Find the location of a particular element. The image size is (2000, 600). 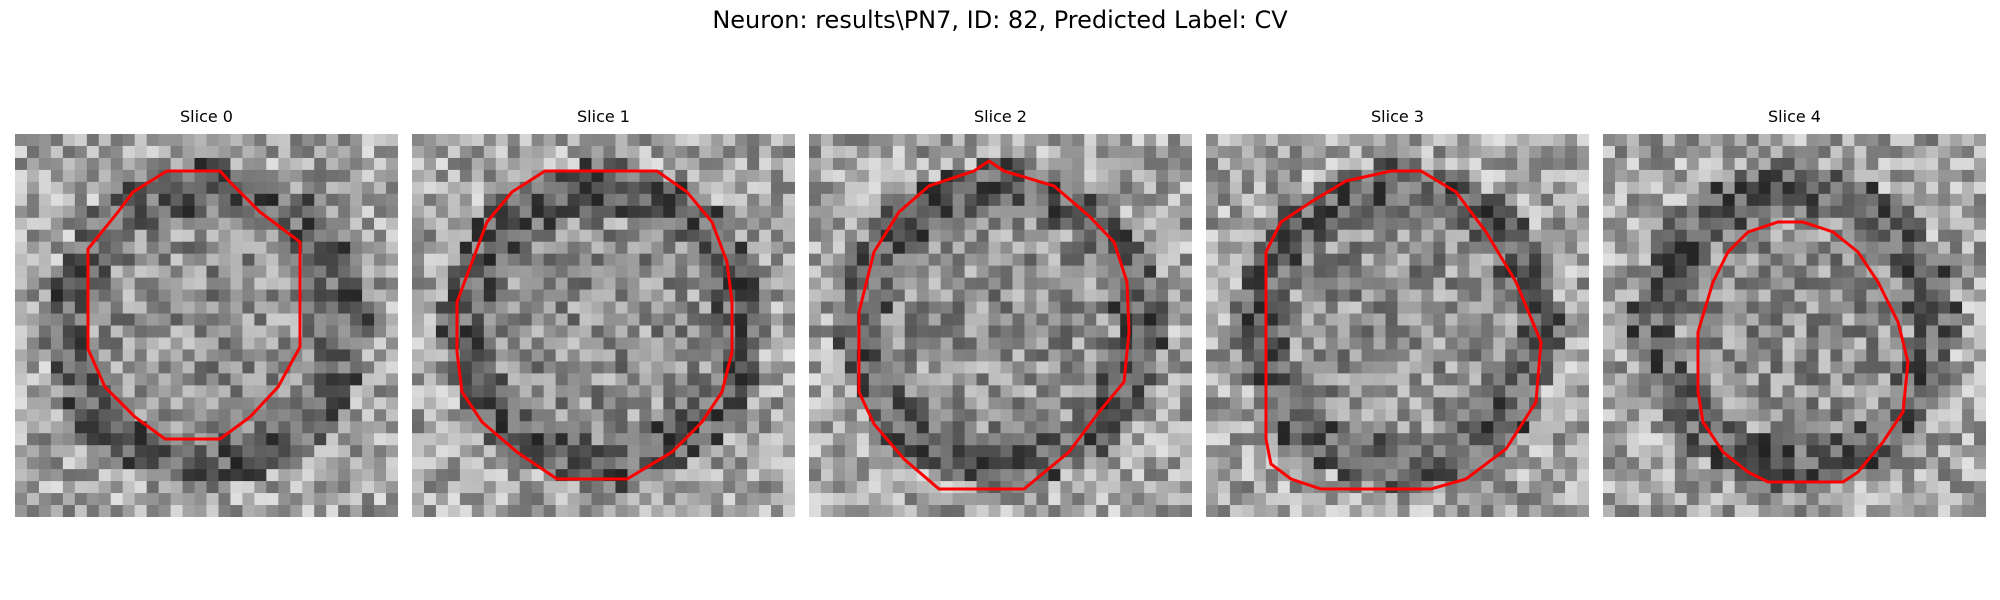

slice-panel-4: Slice 4 is located at coordinates (1794, 313).